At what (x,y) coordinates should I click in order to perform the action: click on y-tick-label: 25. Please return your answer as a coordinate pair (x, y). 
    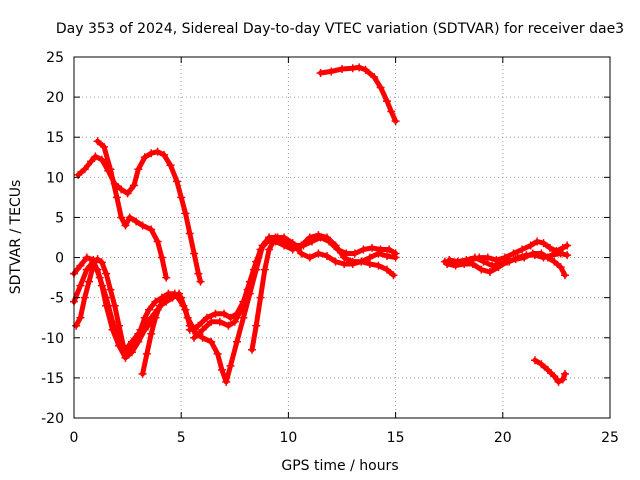
    Looking at the image, I should click on (55, 58).